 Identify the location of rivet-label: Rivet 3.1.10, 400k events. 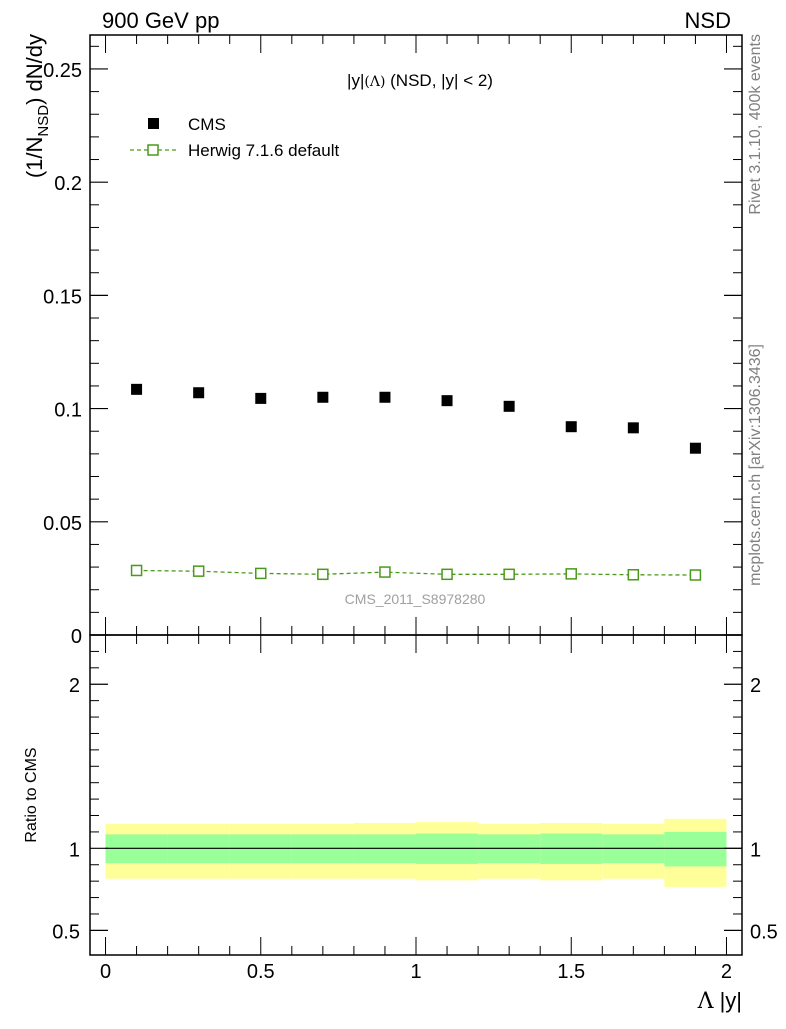
(755, 124).